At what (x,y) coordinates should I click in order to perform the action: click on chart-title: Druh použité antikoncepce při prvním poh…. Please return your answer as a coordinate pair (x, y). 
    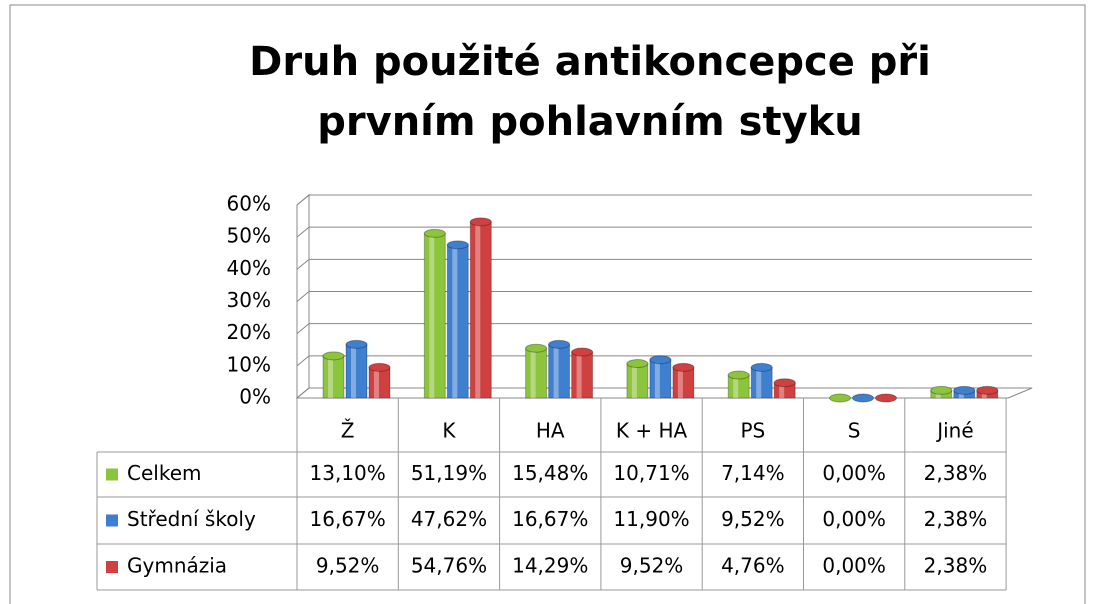
    Looking at the image, I should click on (590, 92).